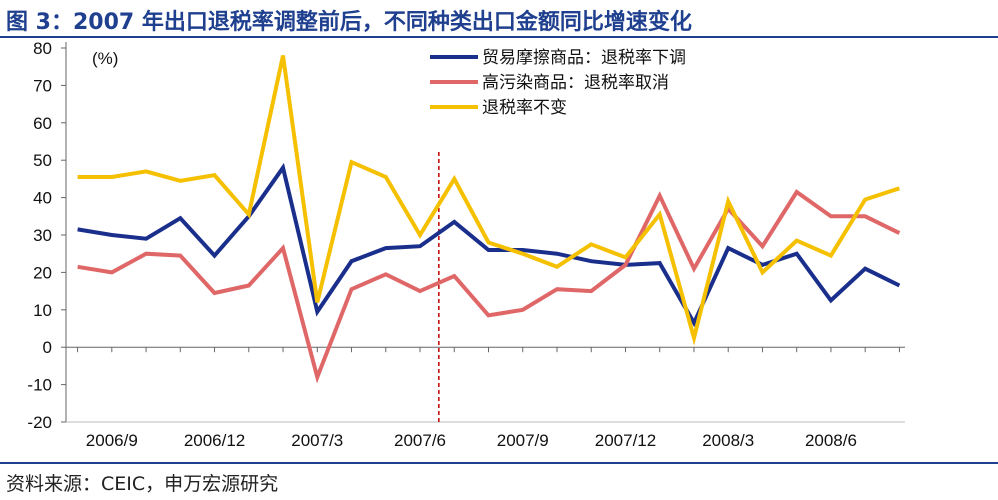  What do you see at coordinates (499, 37) in the screenshot?
I see `title-rule` at bounding box center [499, 37].